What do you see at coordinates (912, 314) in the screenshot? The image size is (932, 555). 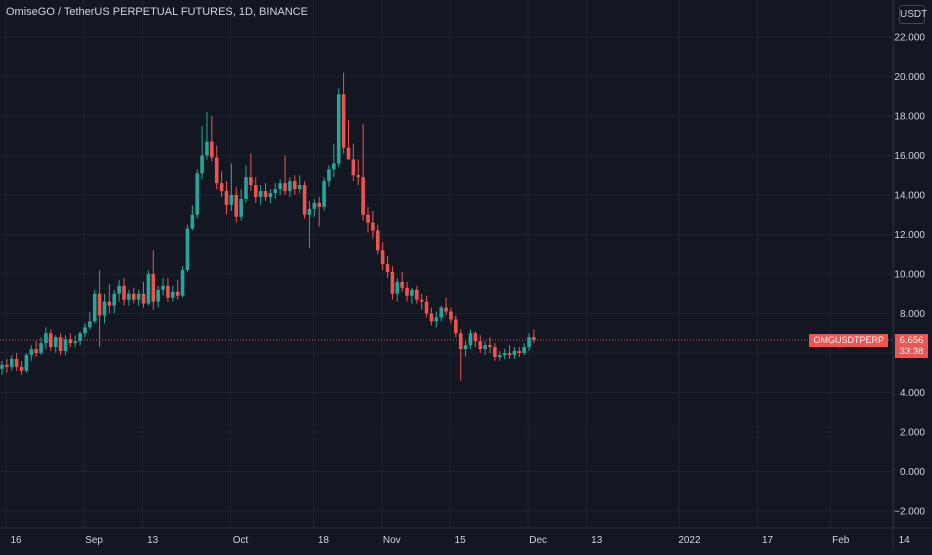 I see `y-tick-label: 8.000` at bounding box center [912, 314].